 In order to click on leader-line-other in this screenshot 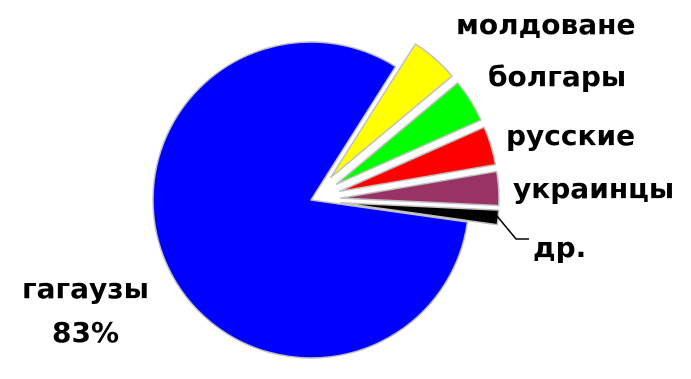, I will do `click(512, 227)`.